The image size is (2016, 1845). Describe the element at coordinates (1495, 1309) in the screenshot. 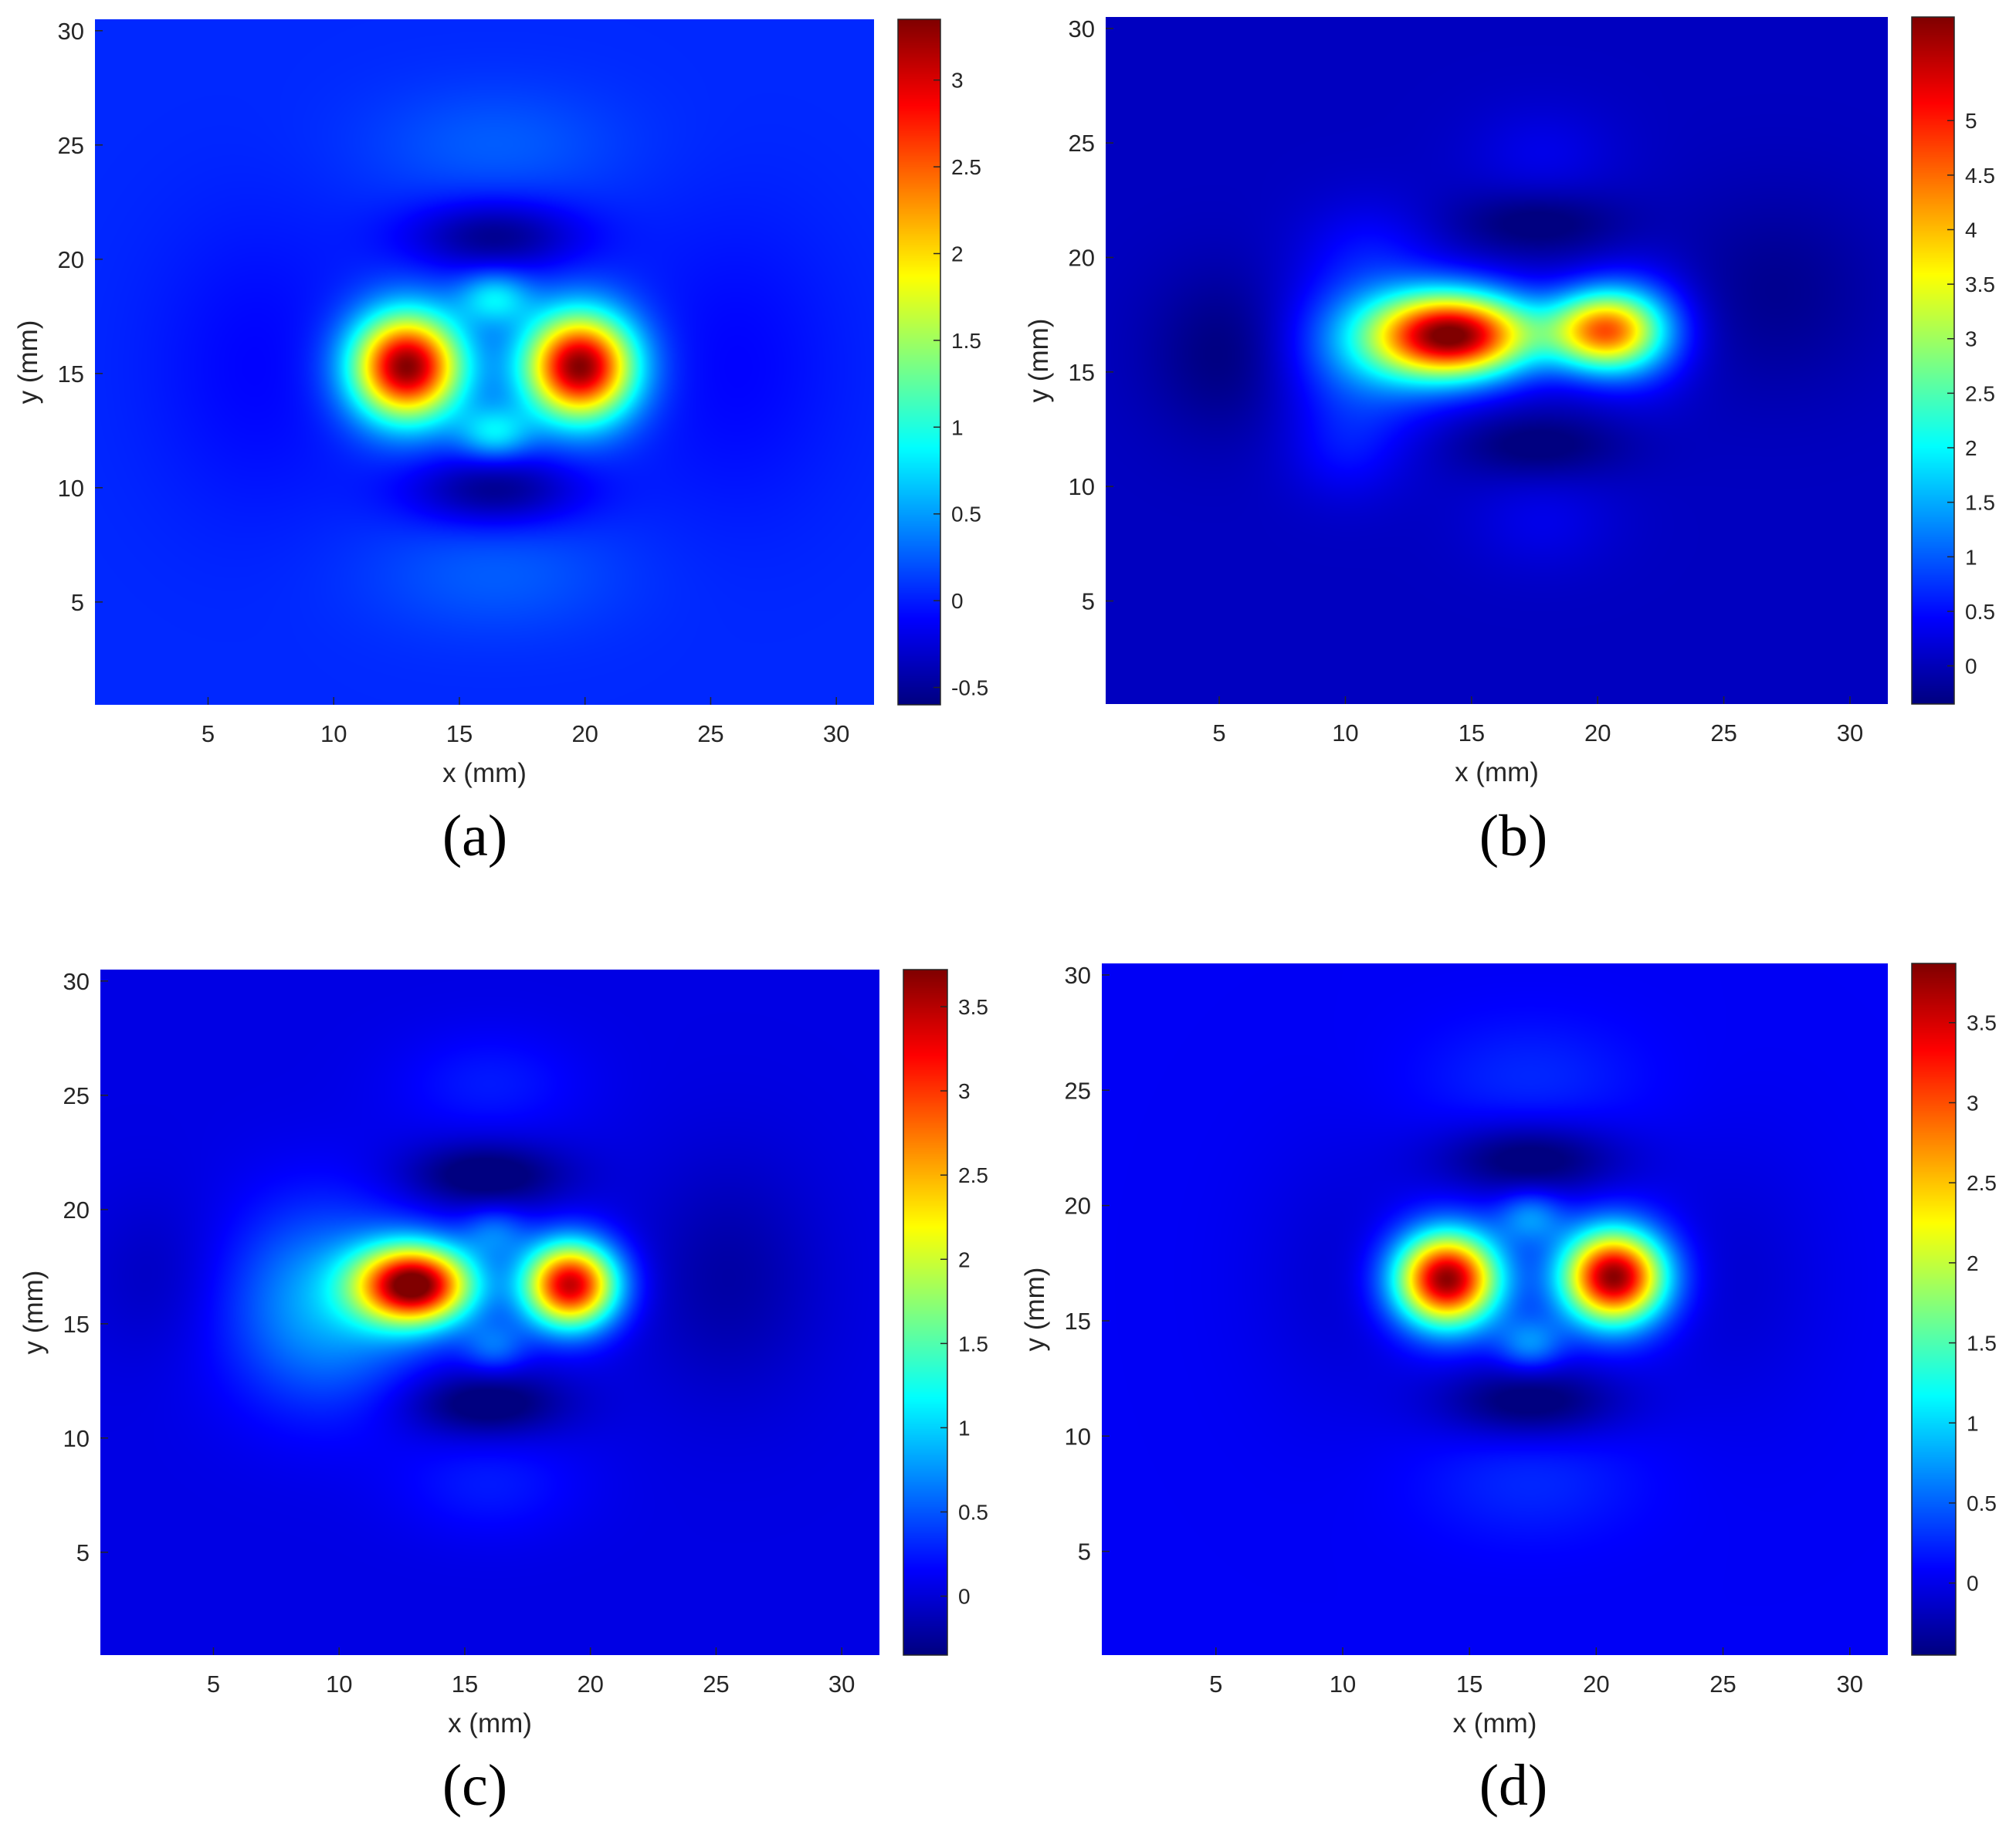

I see `heatmap-d` at that location.